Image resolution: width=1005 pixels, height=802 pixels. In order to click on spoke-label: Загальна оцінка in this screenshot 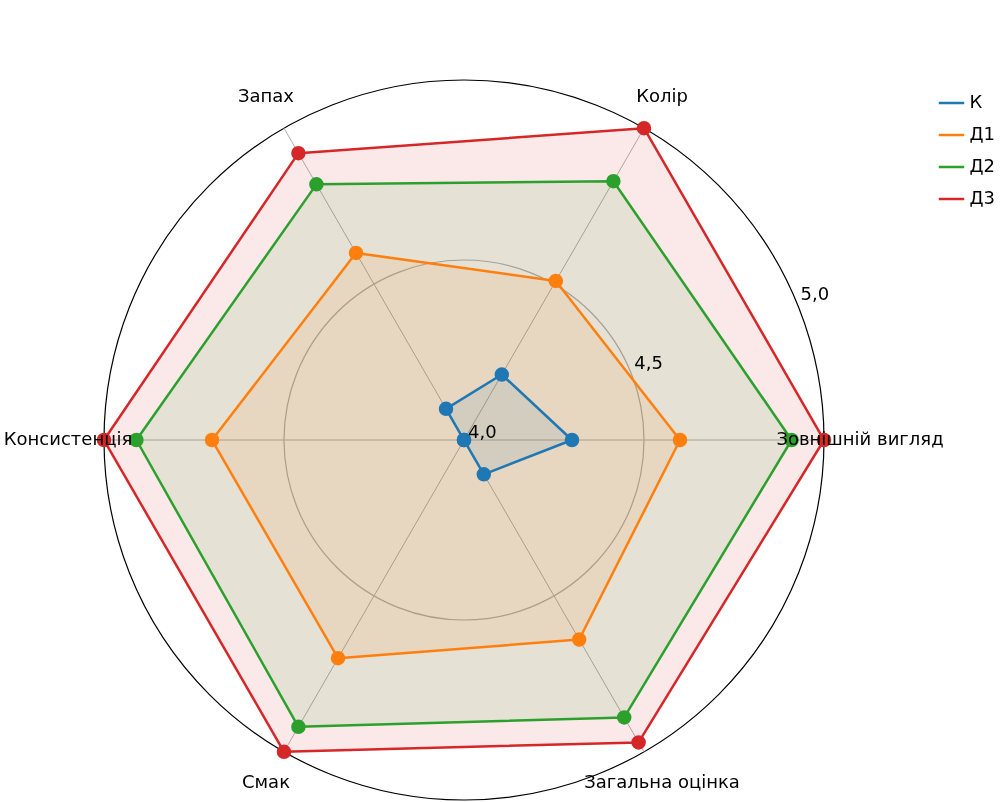, I will do `click(662, 781)`.